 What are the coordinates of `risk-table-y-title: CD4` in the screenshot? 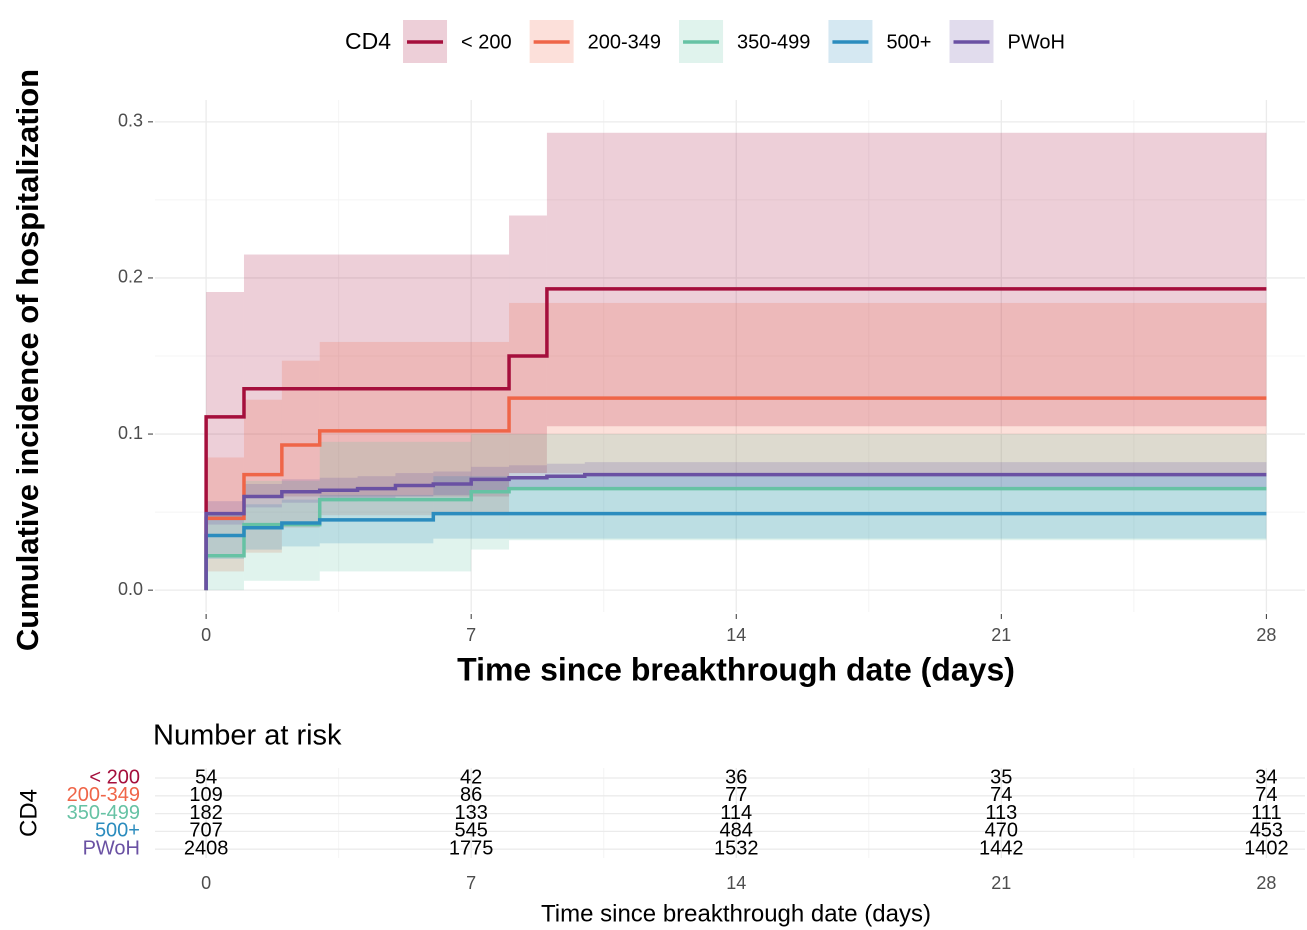 It's located at (28, 813).